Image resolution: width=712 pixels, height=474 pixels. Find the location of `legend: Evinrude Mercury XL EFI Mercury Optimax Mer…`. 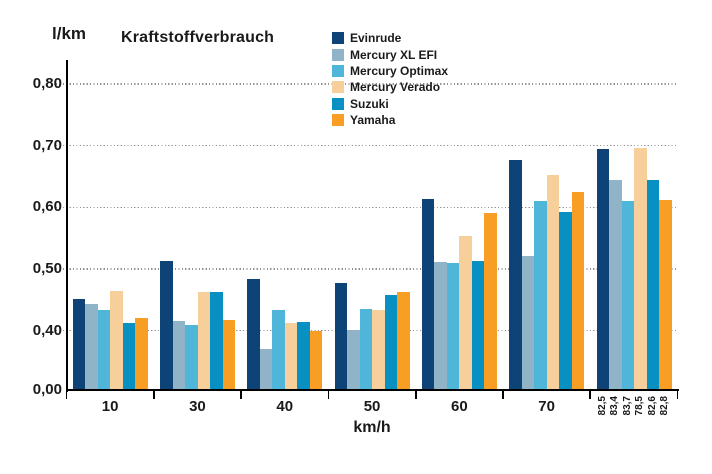

legend: Evinrude Mercury XL EFI Mercury Optimax Mer… is located at coordinates (390, 79).